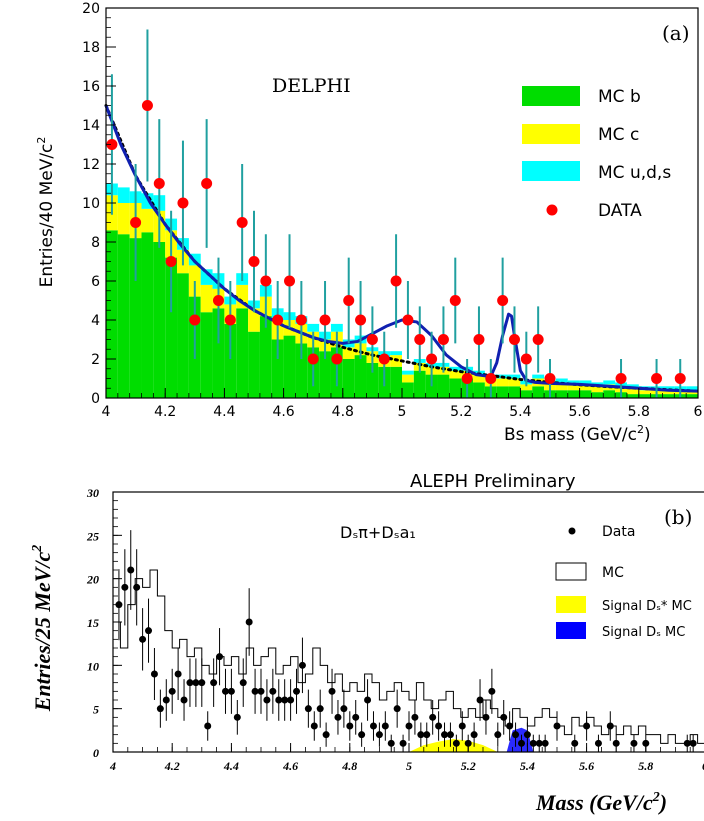 The width and height of the screenshot is (704, 821). What do you see at coordinates (409, 766) in the screenshot?
I see `aleph-x-tick-label: 5` at bounding box center [409, 766].